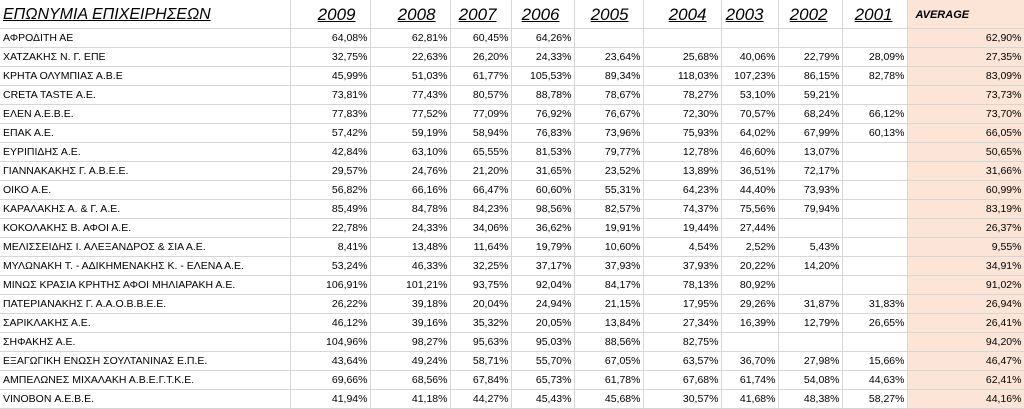 This screenshot has height=409, width=1024. What do you see at coordinates (330, 95) in the screenshot?
I see `value-cell: 73,81%` at bounding box center [330, 95].